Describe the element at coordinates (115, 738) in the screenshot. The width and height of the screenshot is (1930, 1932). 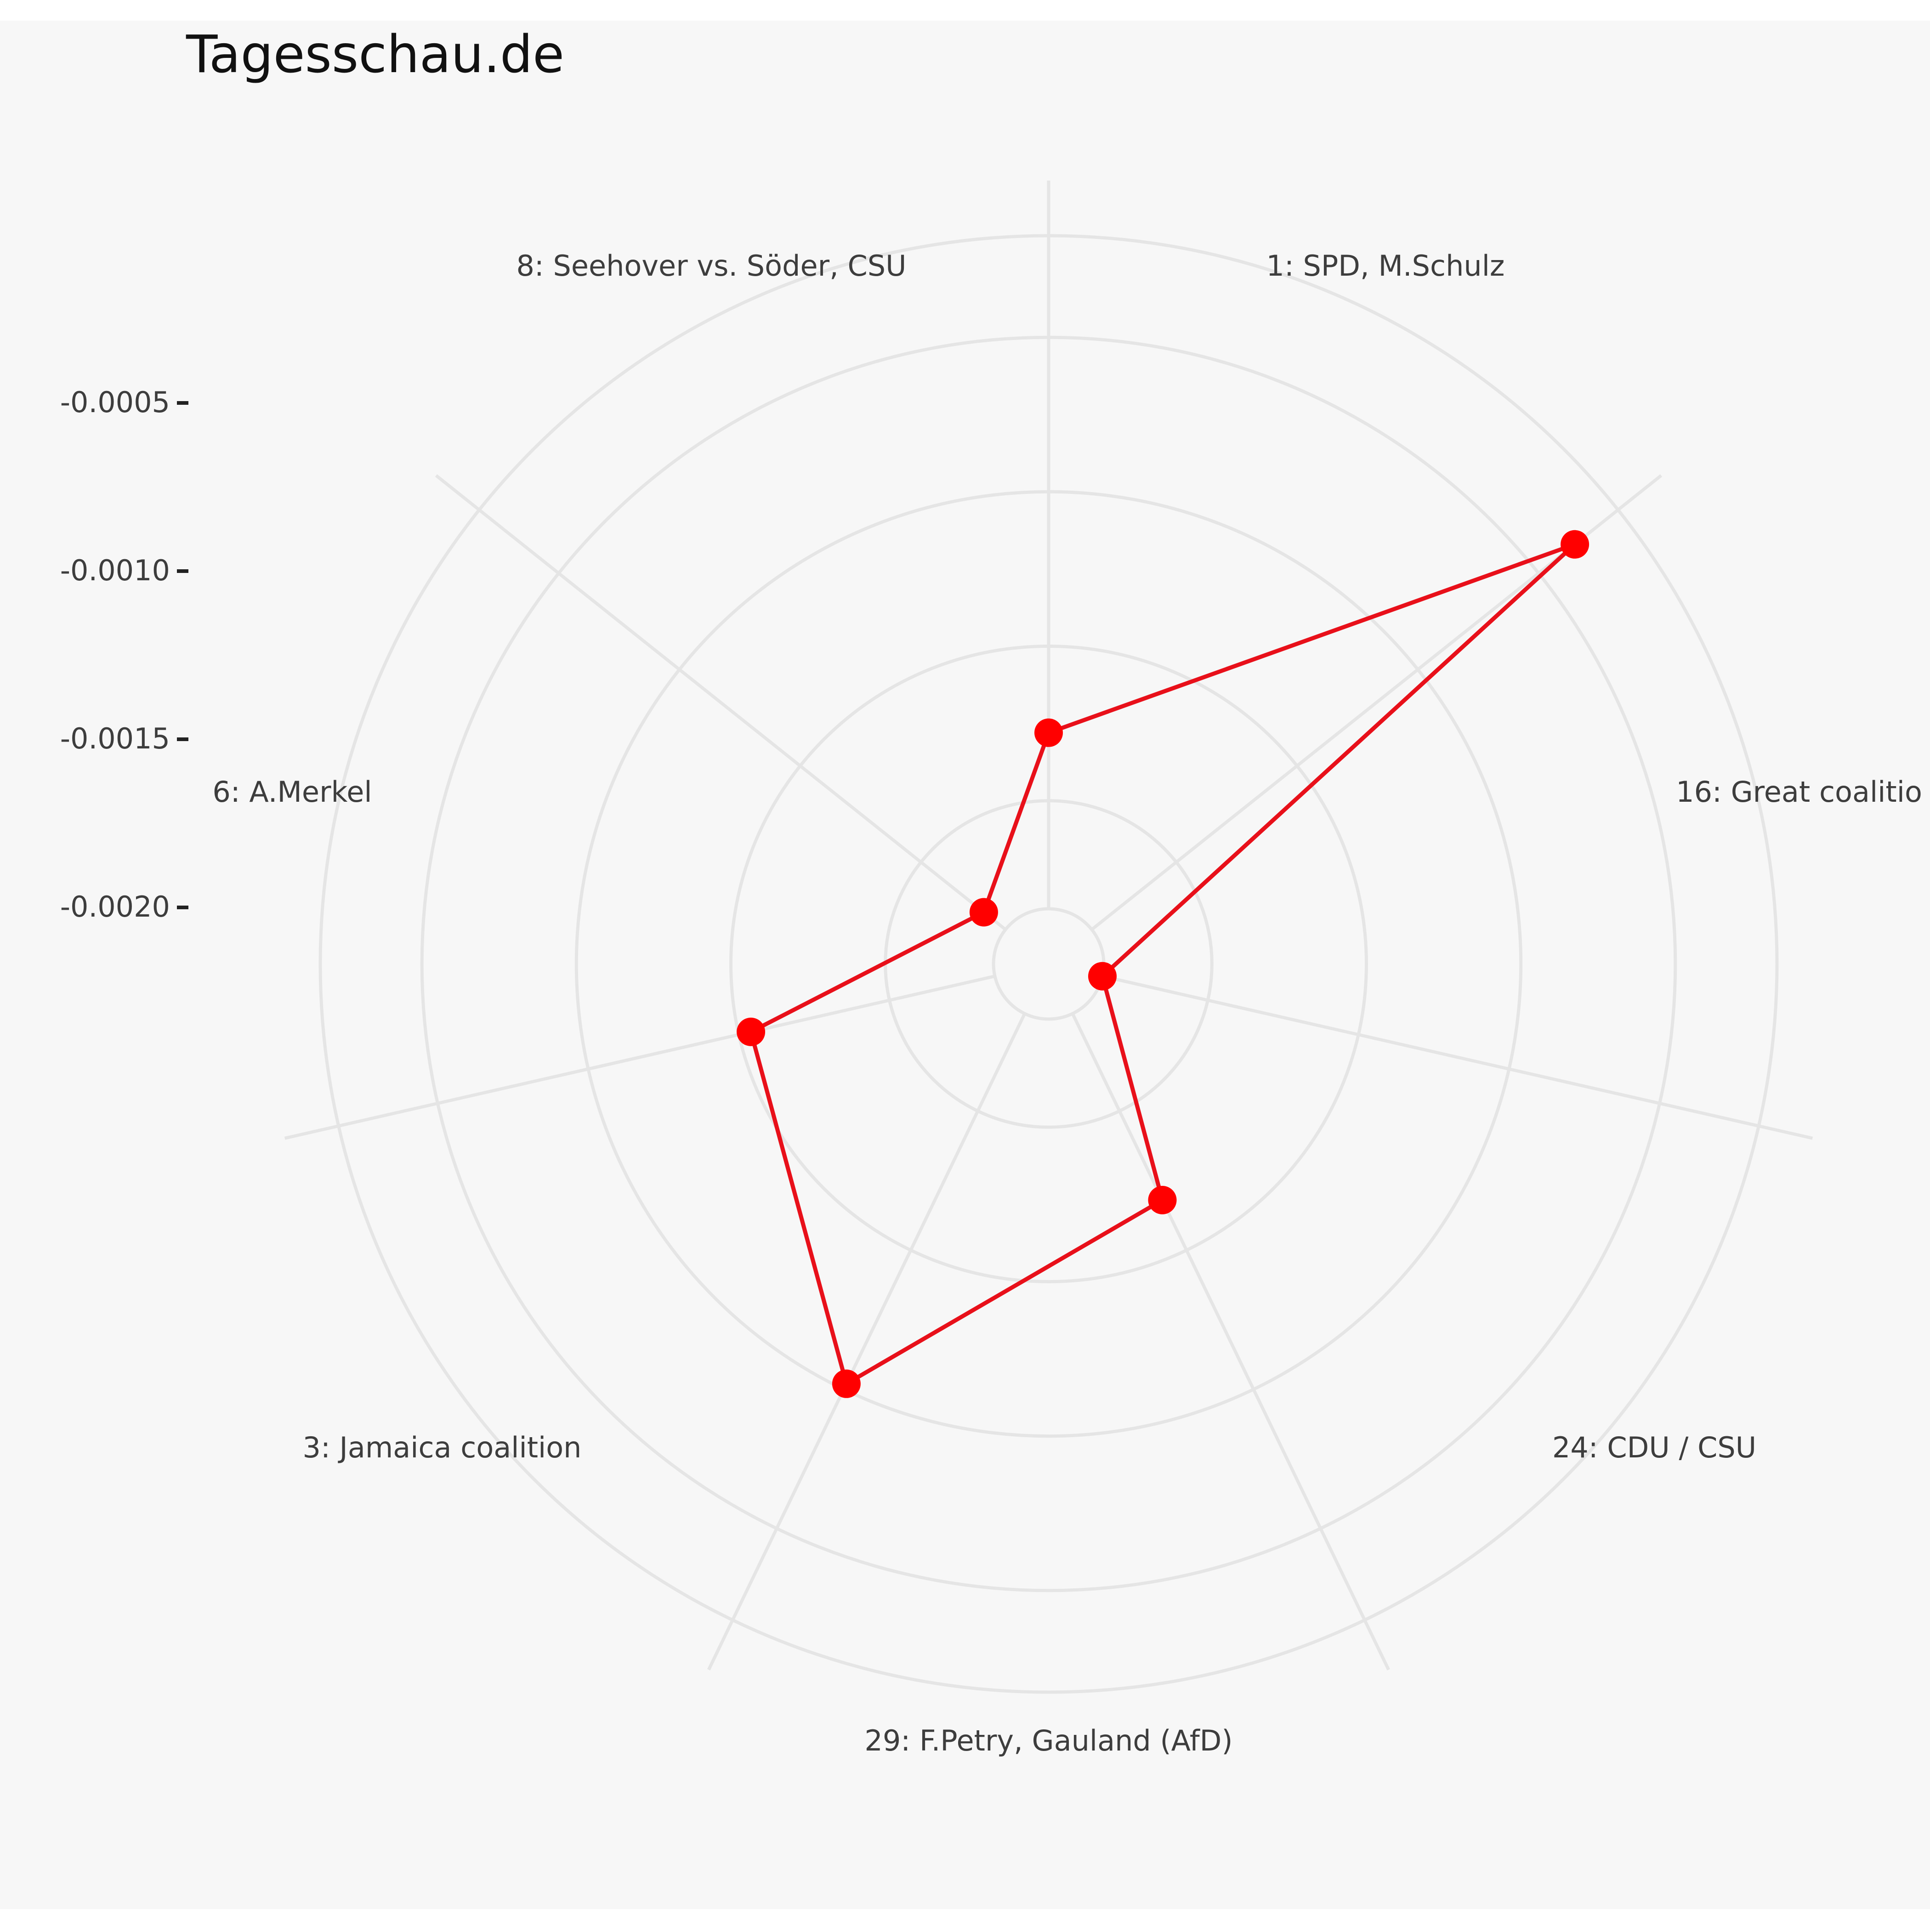
I see `radial-tick-label: -0.0015` at that location.